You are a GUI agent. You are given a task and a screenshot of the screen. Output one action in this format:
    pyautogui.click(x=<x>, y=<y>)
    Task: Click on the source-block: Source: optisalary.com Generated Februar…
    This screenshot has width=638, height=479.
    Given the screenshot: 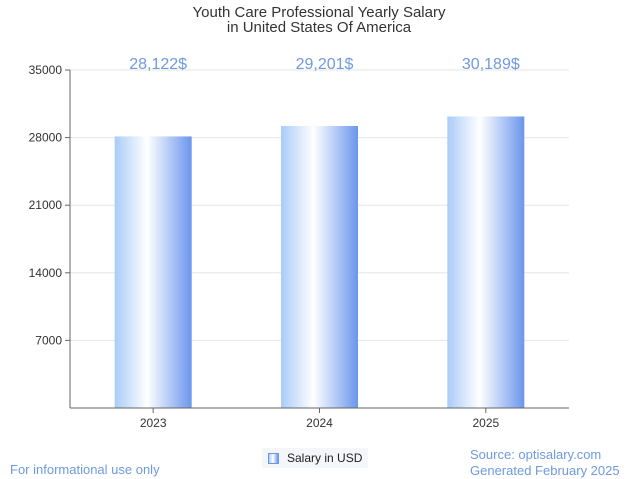 What is the action you would take?
    pyautogui.click(x=545, y=463)
    